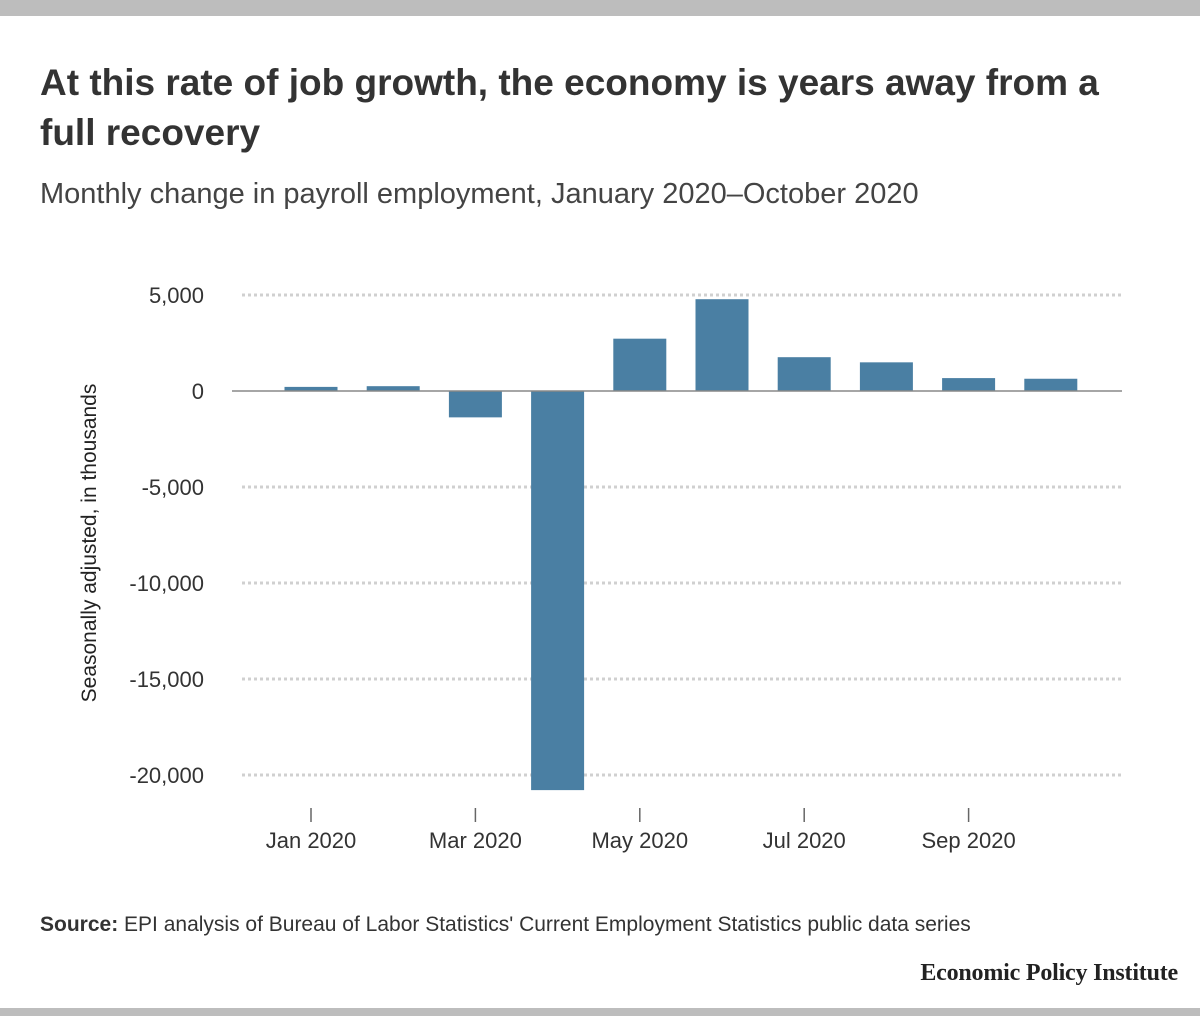 The width and height of the screenshot is (1200, 1016). Describe the element at coordinates (79, 924) in the screenshot. I see `source-label: Source:` at that location.